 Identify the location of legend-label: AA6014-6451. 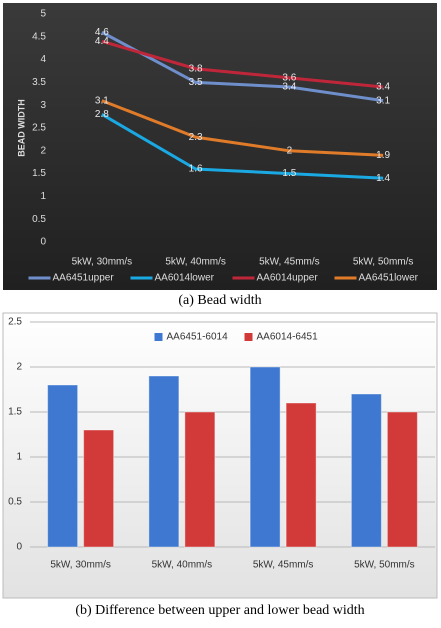
(288, 337).